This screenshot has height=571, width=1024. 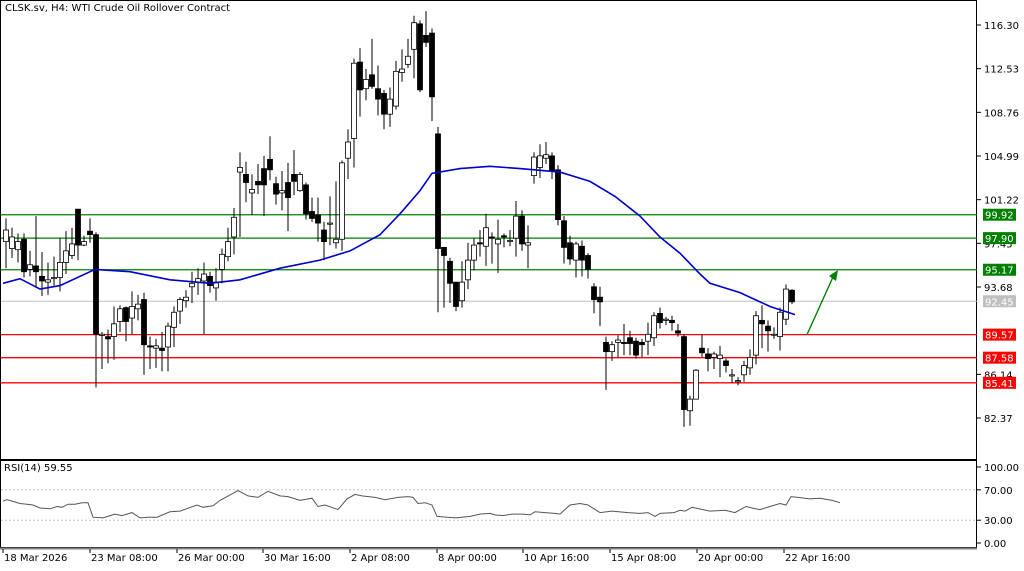 What do you see at coordinates (1001, 201) in the screenshot?
I see `price-tick-label: 101.22` at bounding box center [1001, 201].